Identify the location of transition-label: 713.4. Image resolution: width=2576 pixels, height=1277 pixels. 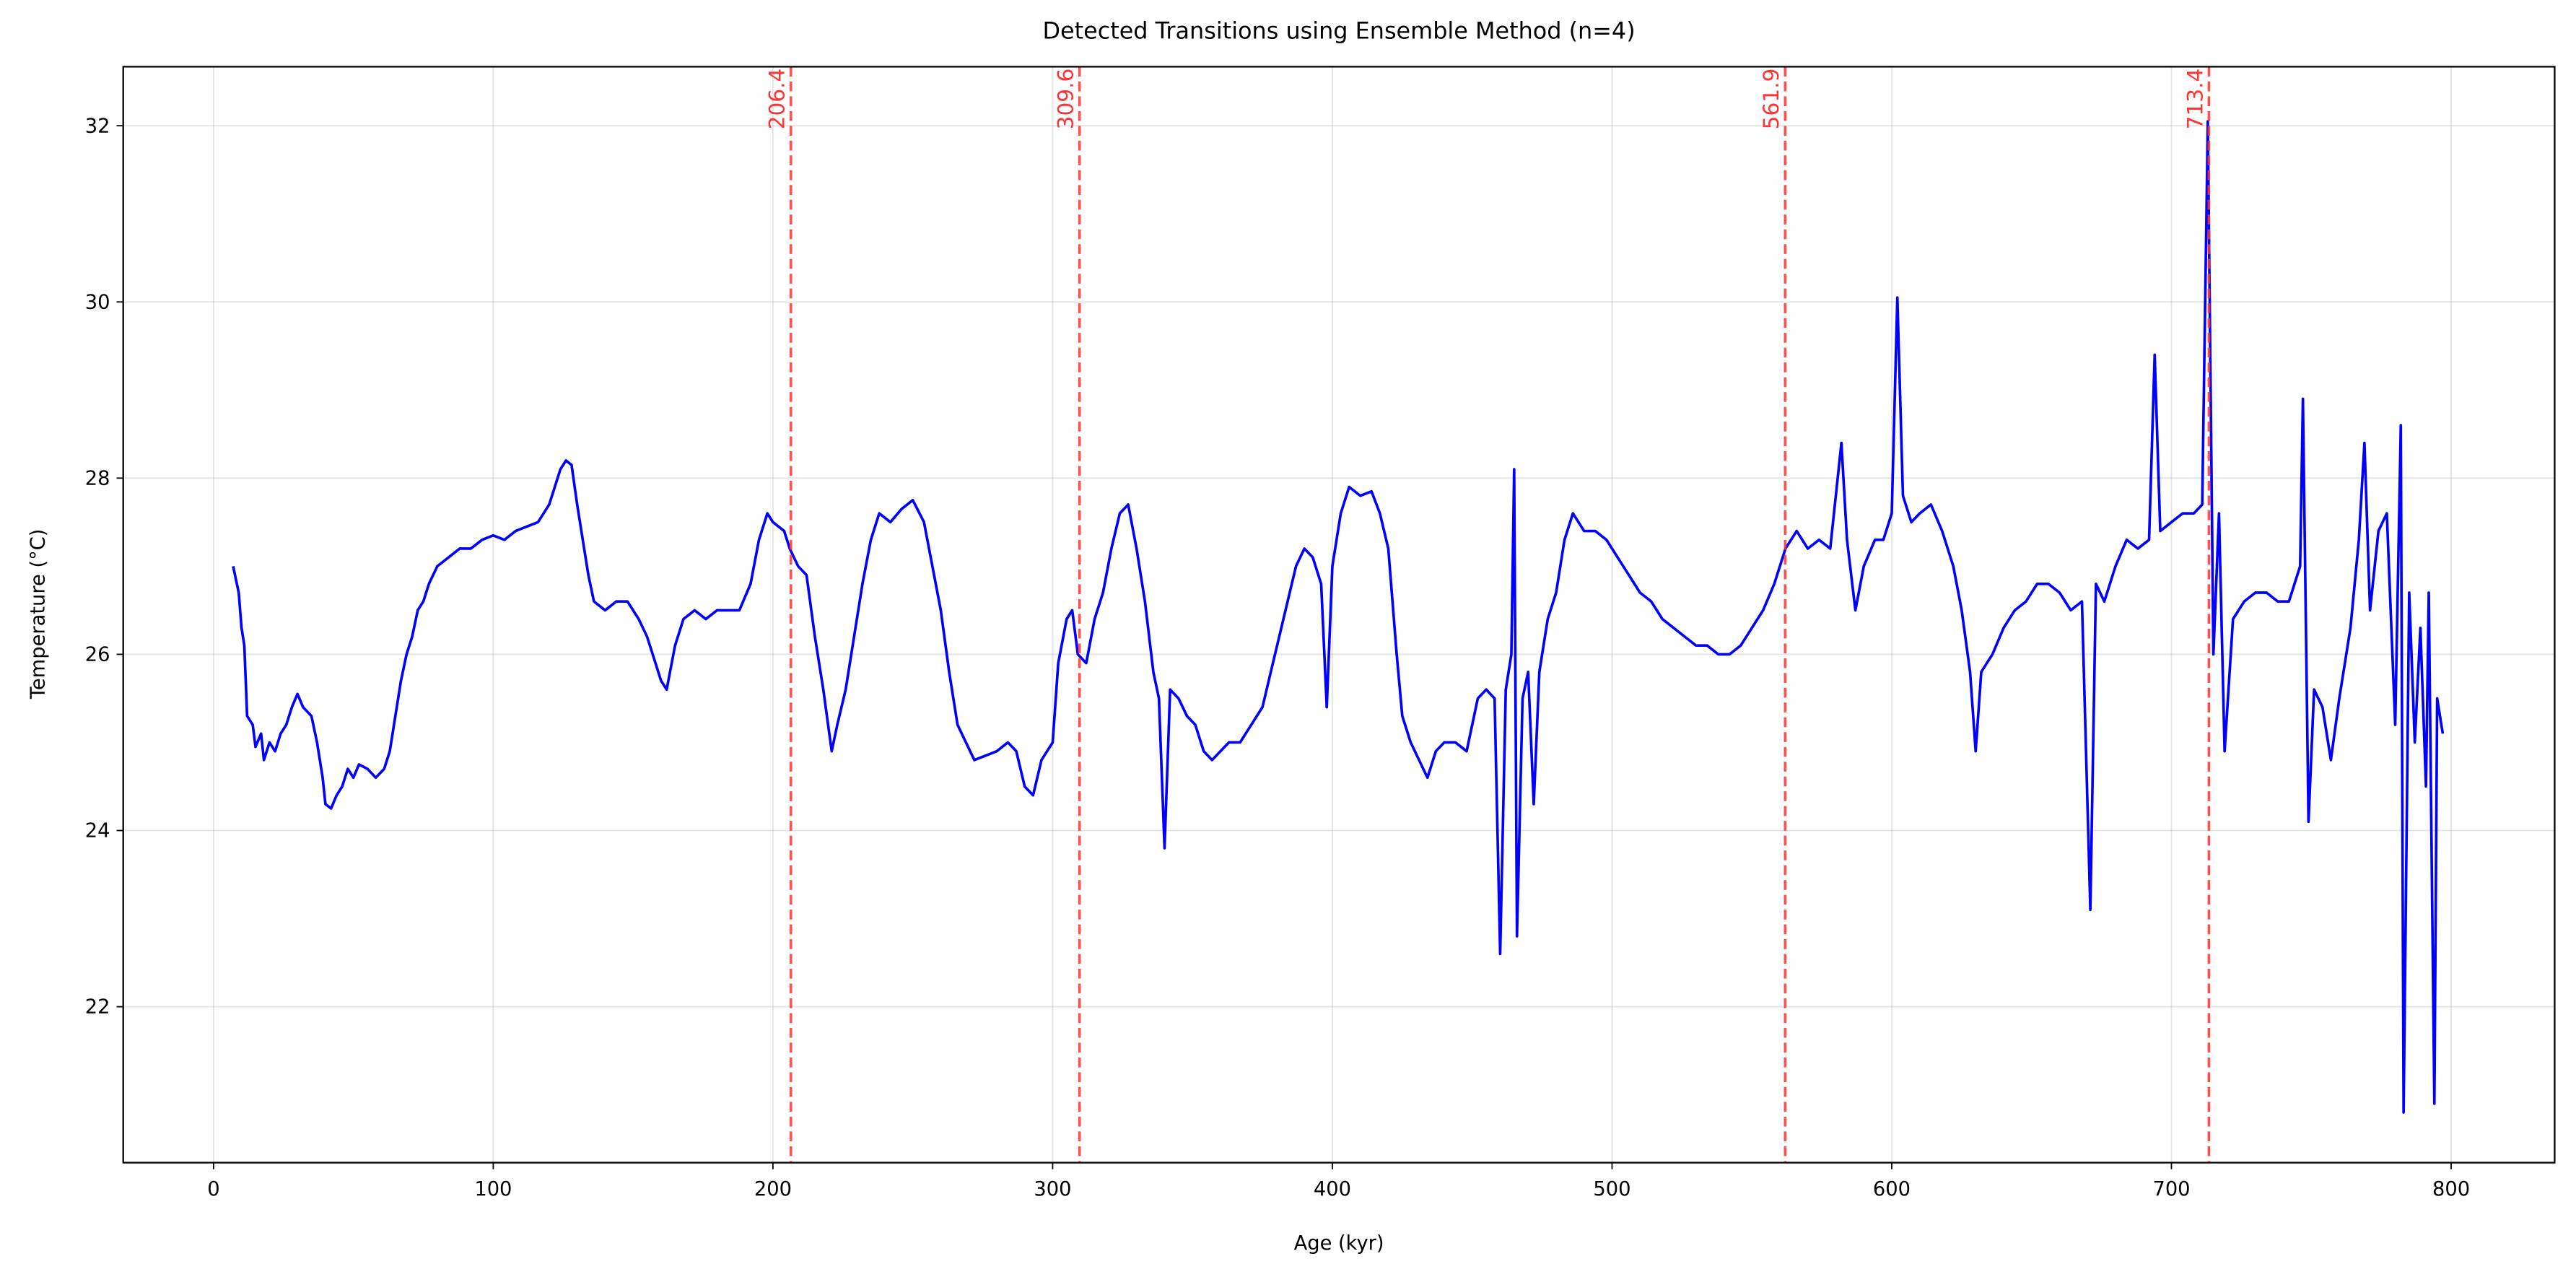
(2195, 99).